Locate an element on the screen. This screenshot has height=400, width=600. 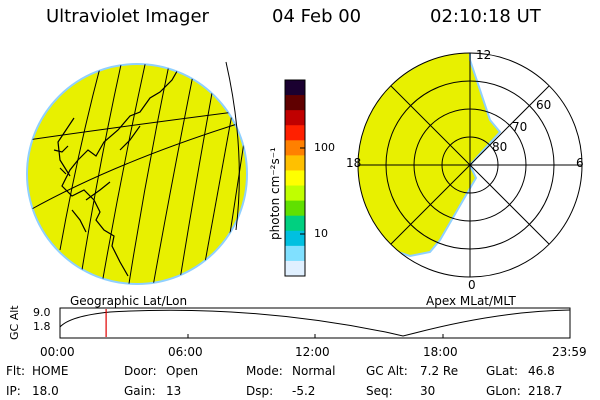
status-flt-value: HOME is located at coordinates (50, 371).